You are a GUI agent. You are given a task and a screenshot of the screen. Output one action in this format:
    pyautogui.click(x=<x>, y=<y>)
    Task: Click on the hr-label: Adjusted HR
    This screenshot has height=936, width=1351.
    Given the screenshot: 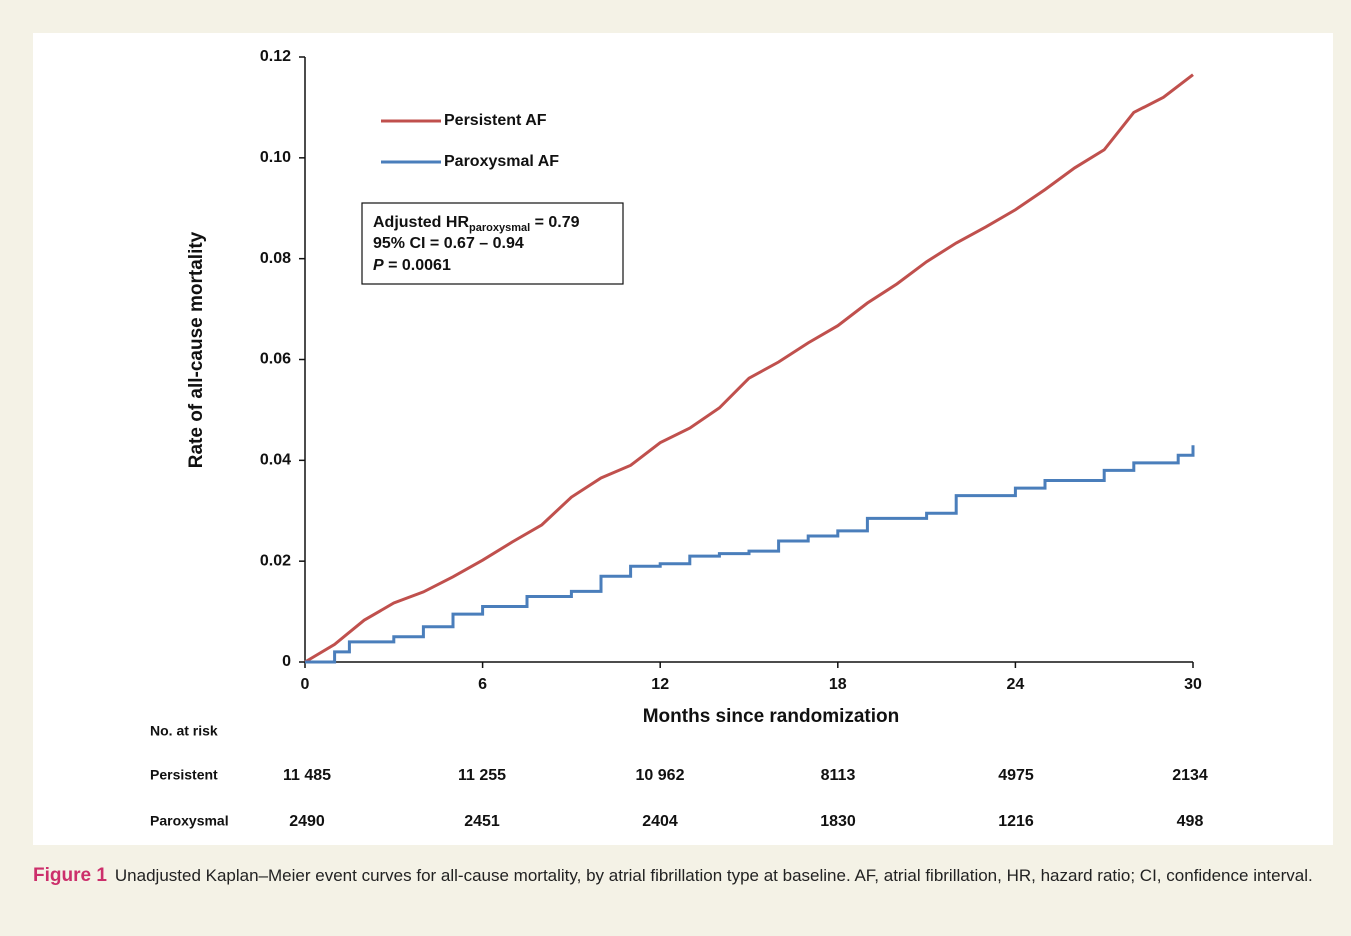 What is the action you would take?
    pyautogui.click(x=421, y=222)
    